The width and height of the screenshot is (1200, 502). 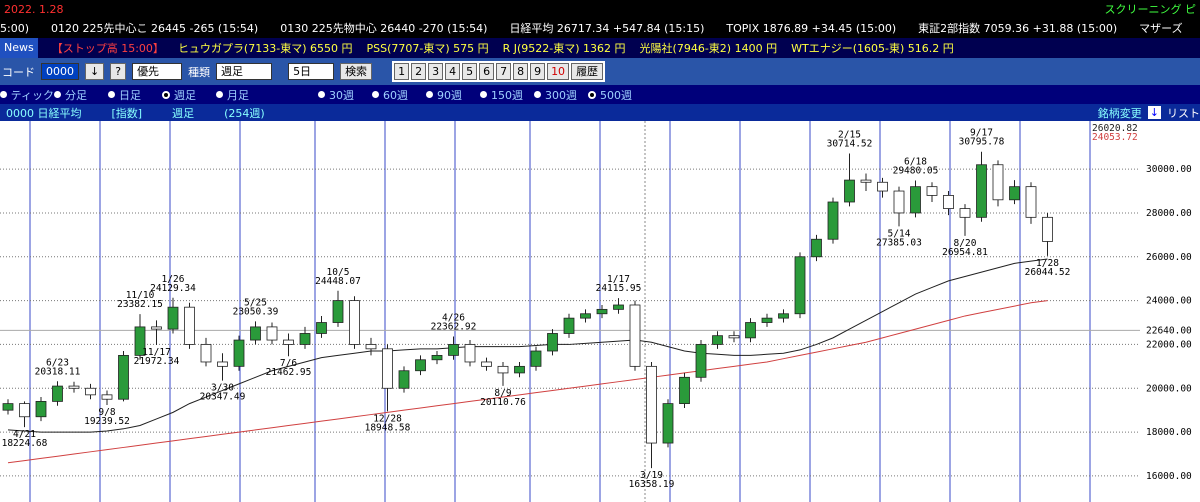 I want to click on ticker: 0120 225先中心こ 26445 -265 (15:54), so click(x=155, y=28).